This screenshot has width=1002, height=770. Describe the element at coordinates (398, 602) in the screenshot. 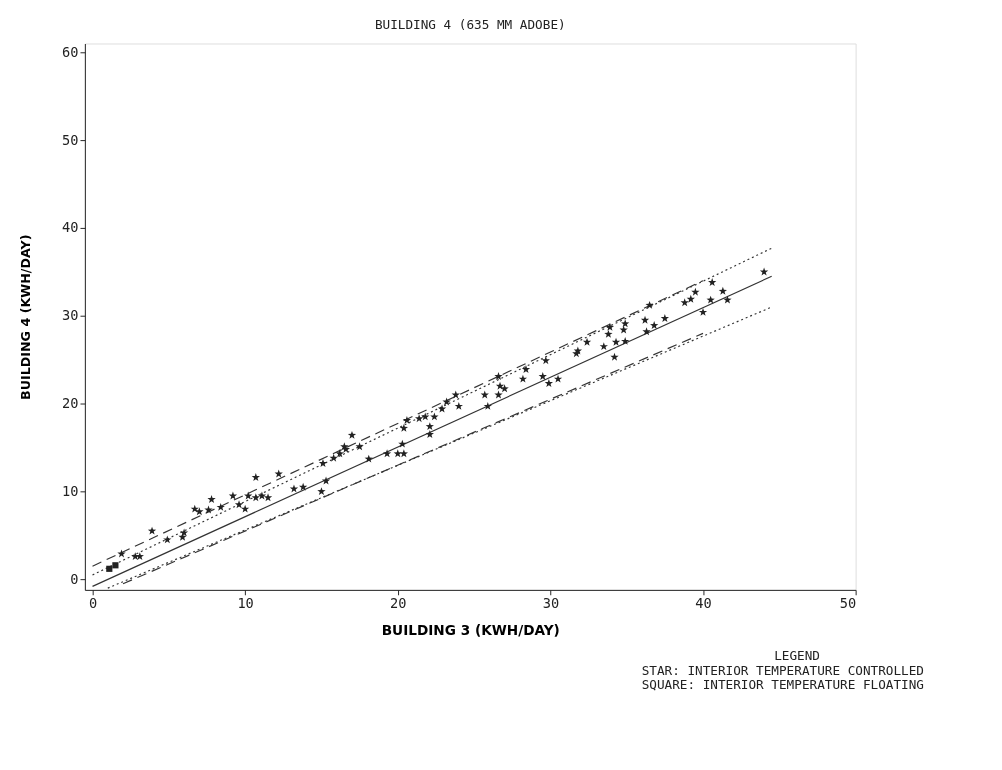

I see `x-tick-label: 20` at that location.